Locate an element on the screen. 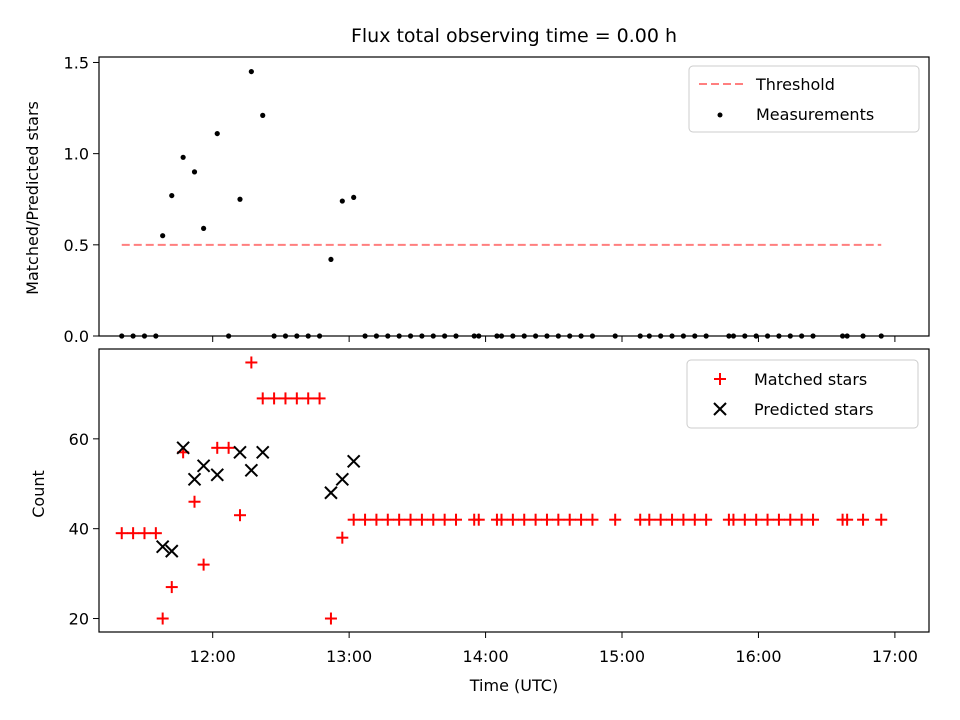 Image resolution: width=960 pixels, height=720 pixels. bottom-x-axis-label: Time (UTC) is located at coordinates (513, 685).